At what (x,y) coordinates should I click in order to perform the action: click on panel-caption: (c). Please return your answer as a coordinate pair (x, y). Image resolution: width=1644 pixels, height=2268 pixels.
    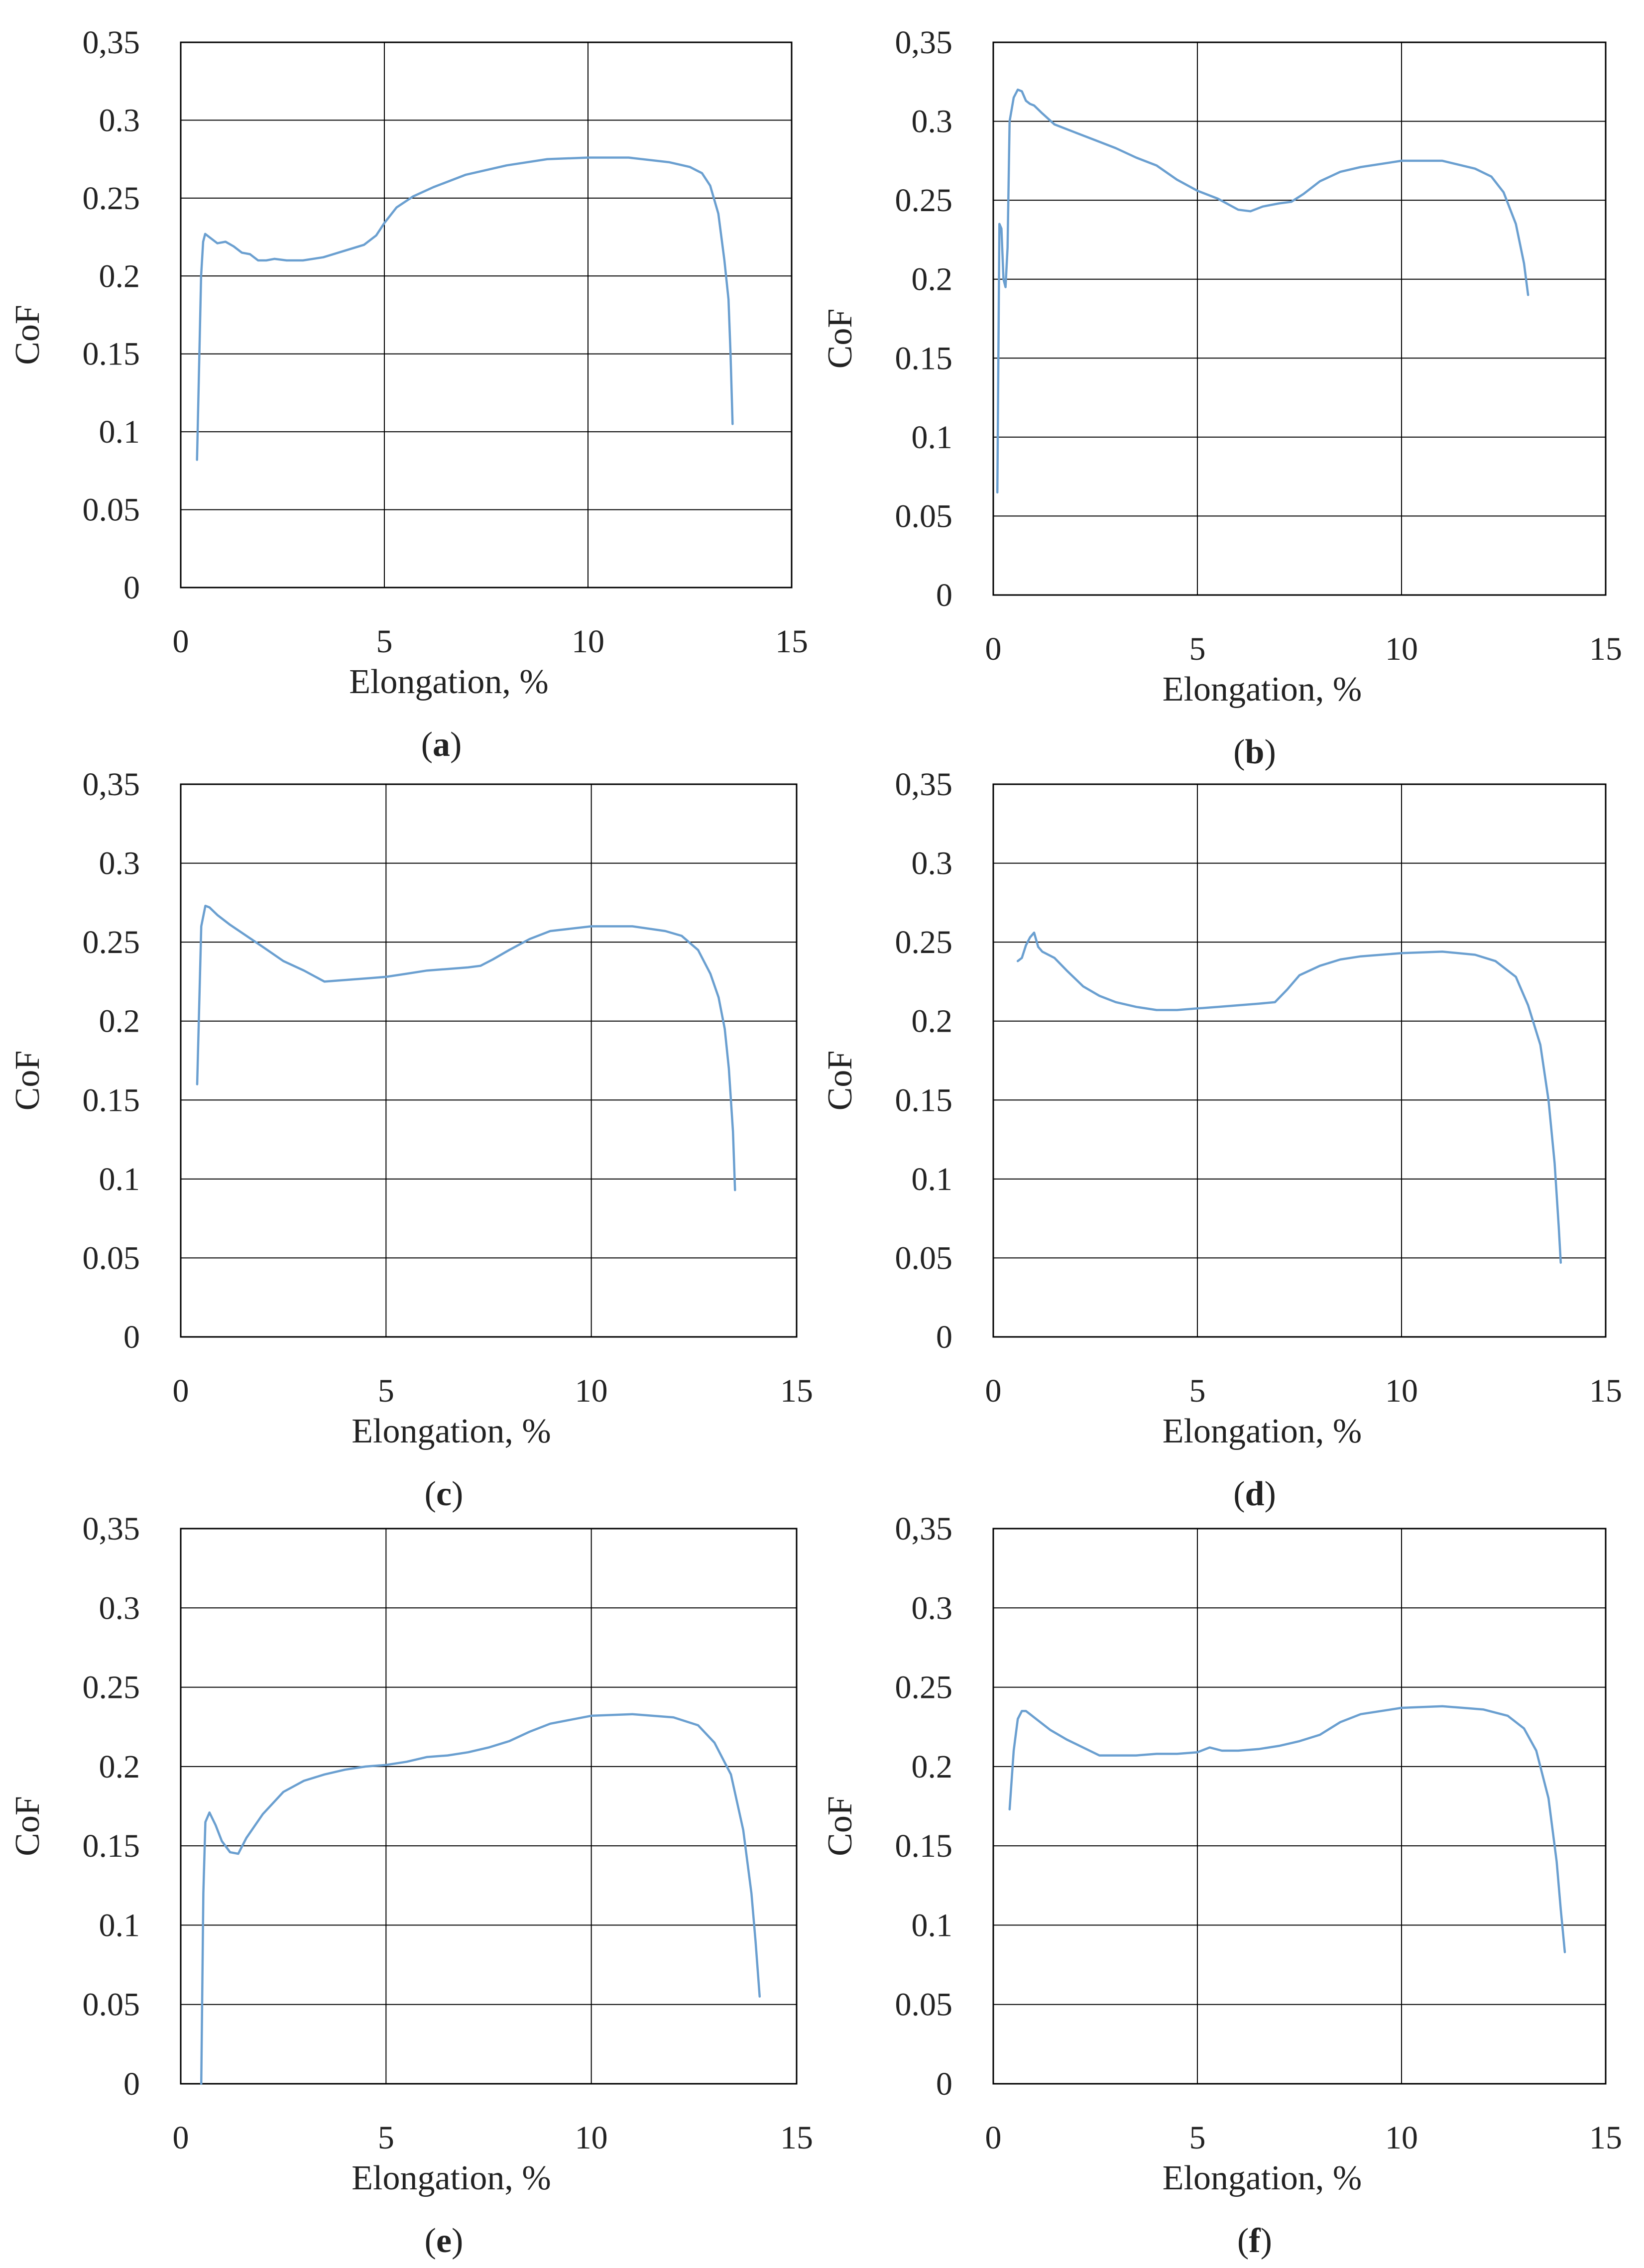
    Looking at the image, I should click on (444, 1494).